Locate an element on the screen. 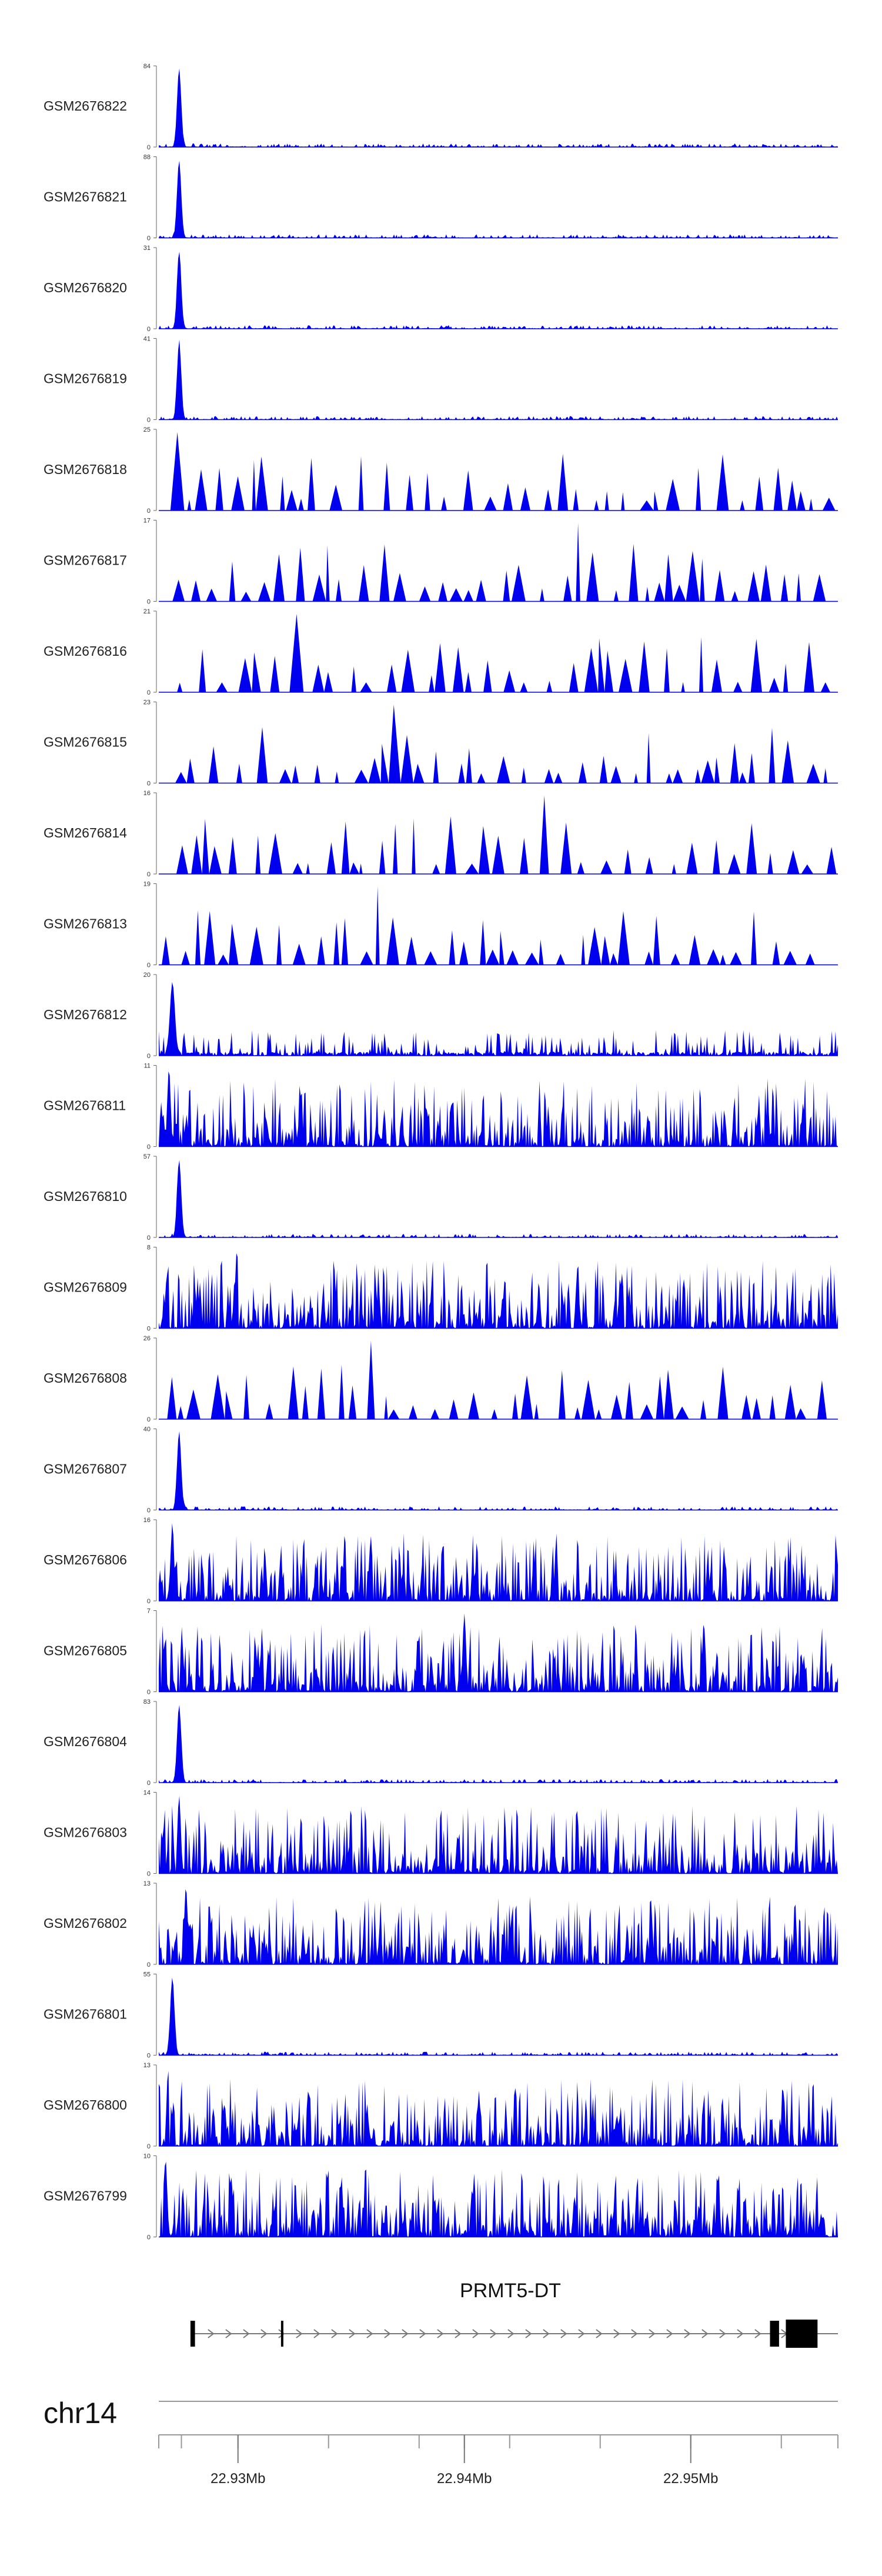 This screenshot has width=882, height=2576. track: GSM2676801 55 0 is located at coordinates (441, 2015).